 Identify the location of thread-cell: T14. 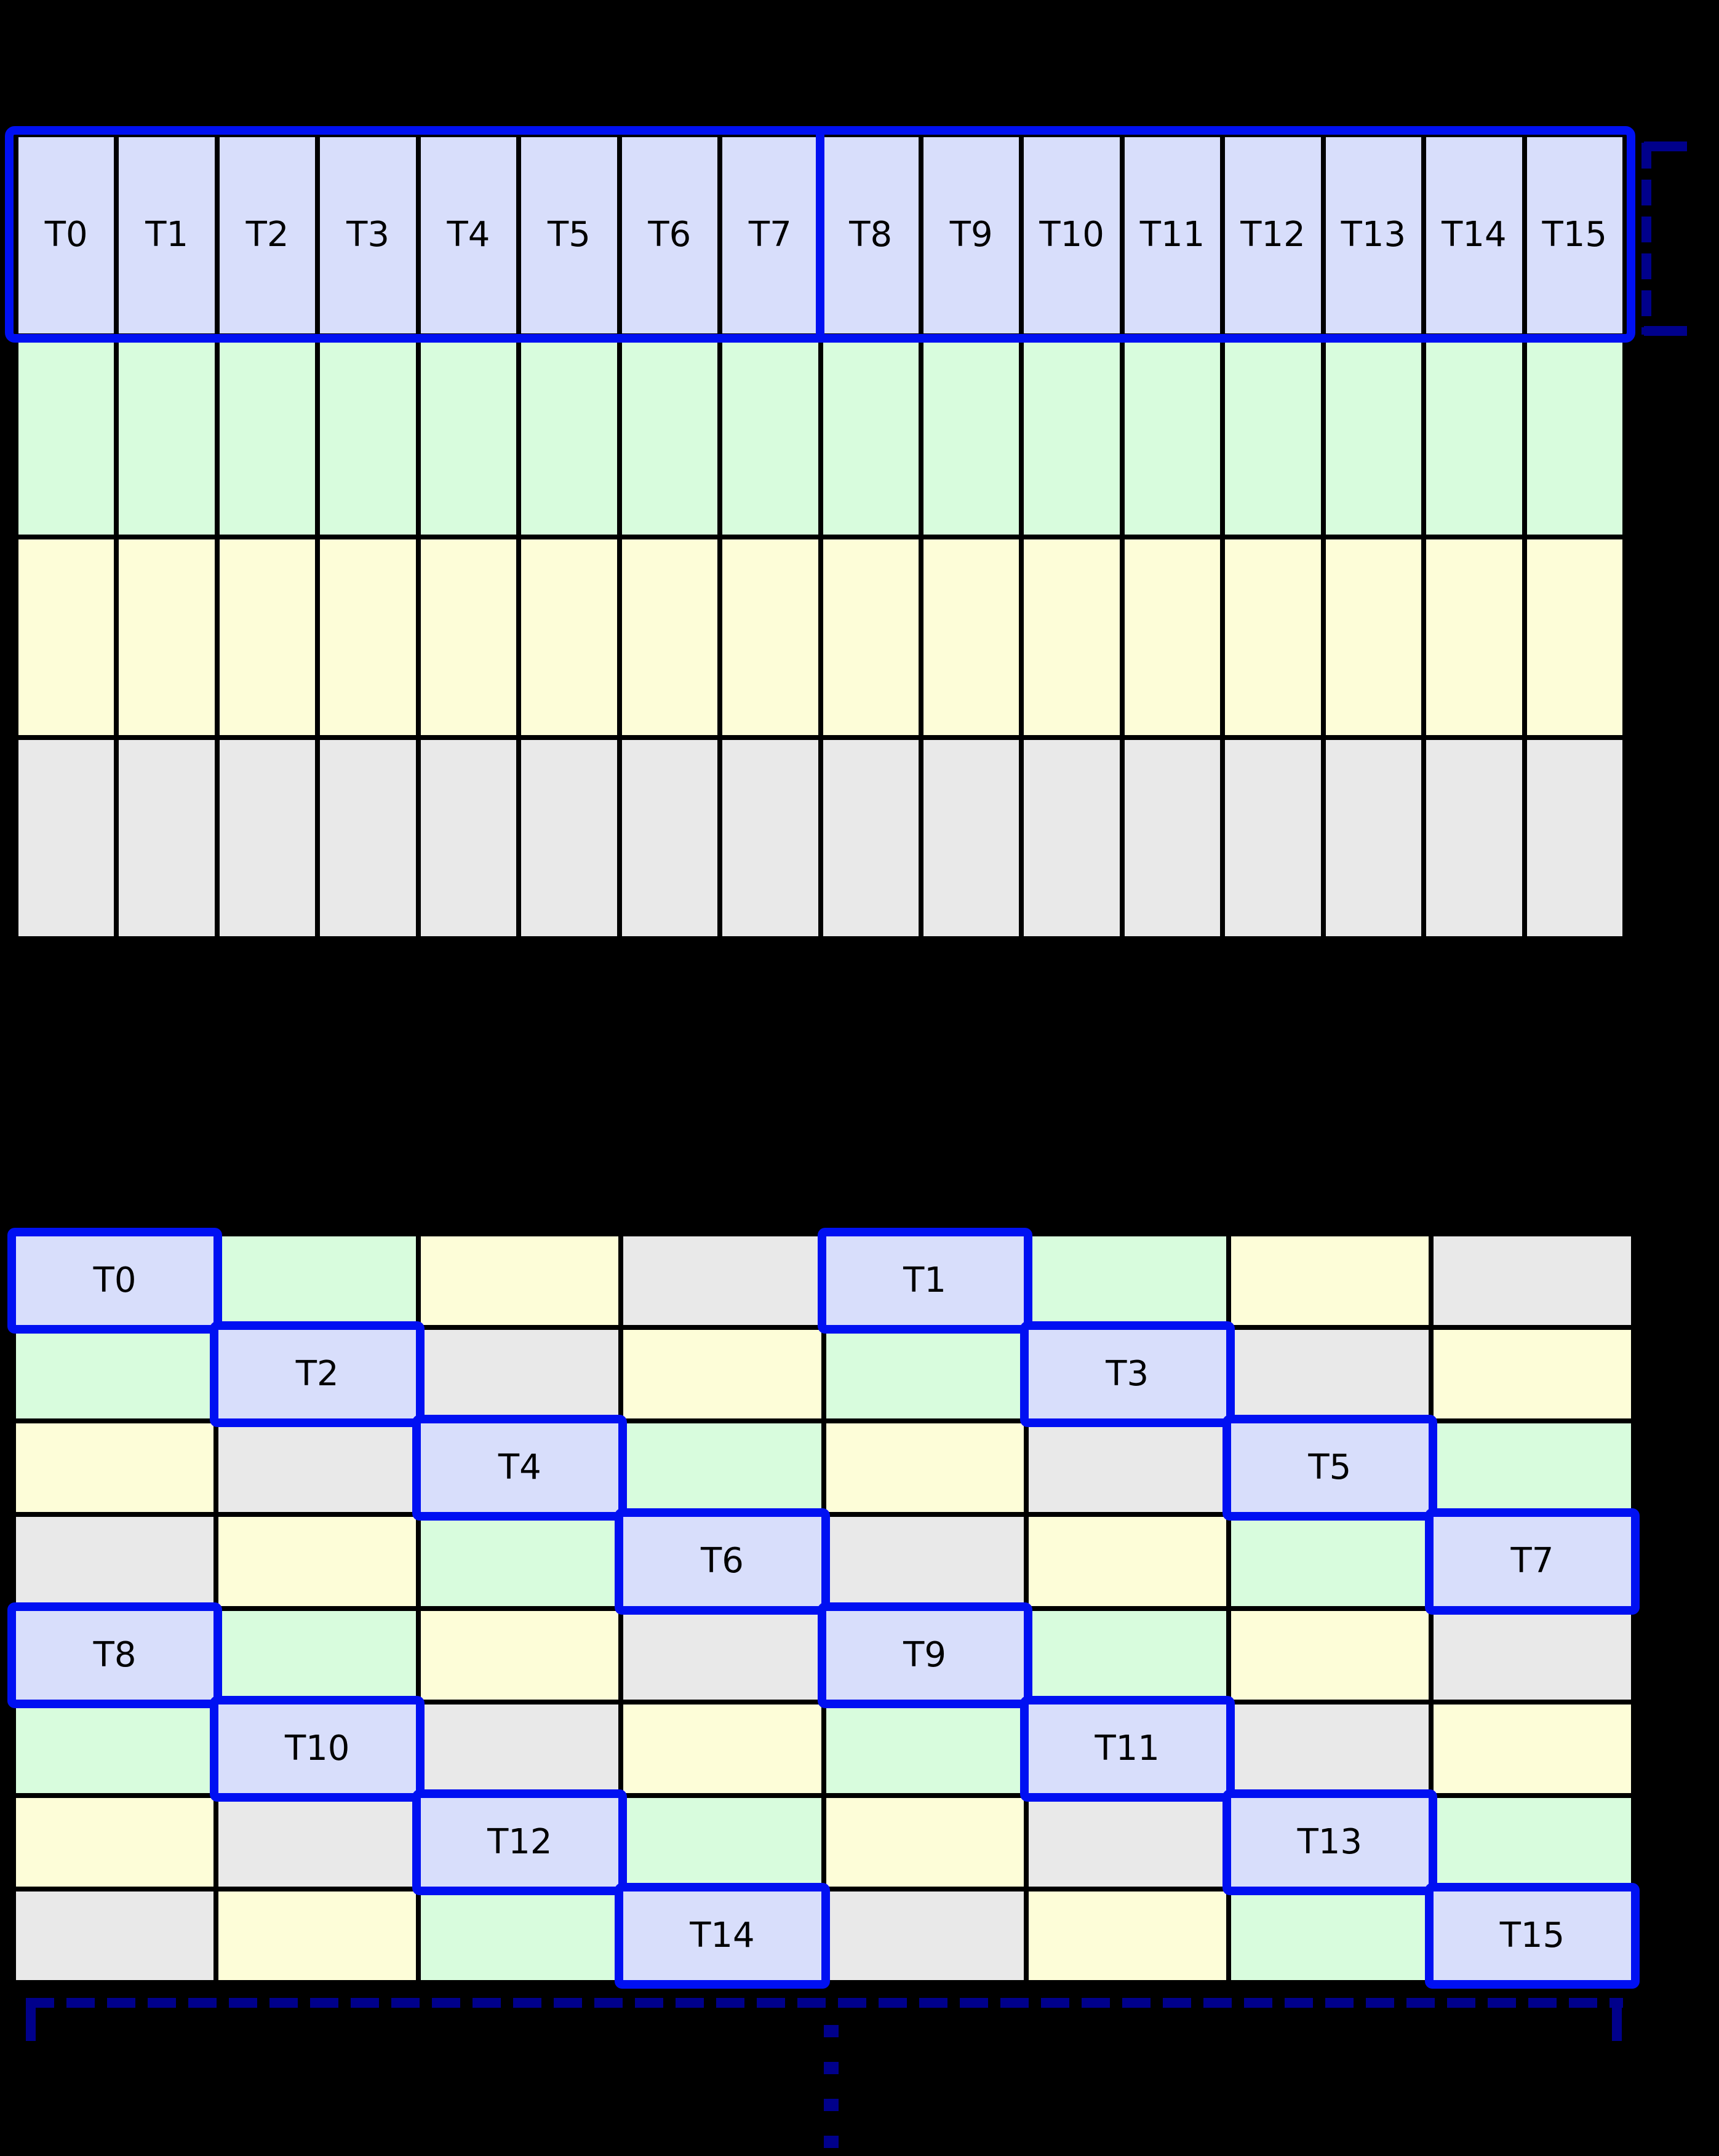
(1474, 235).